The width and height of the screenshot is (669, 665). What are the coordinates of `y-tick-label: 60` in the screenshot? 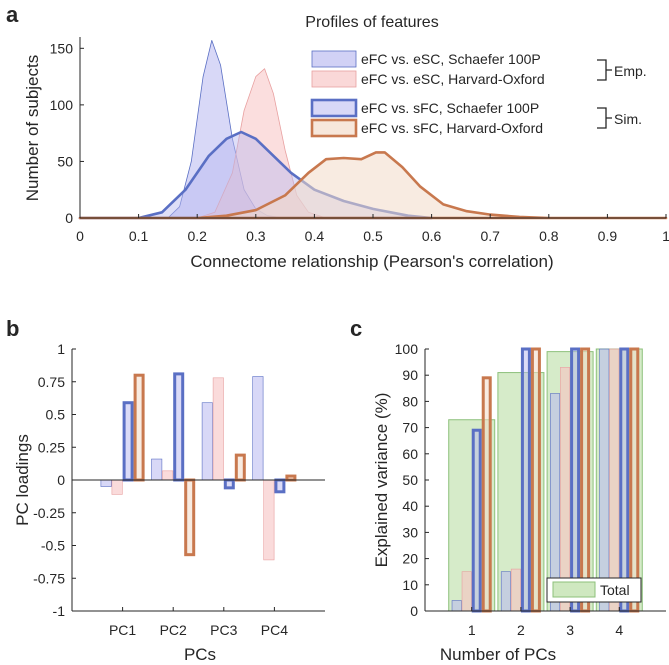 It's located at (410, 454).